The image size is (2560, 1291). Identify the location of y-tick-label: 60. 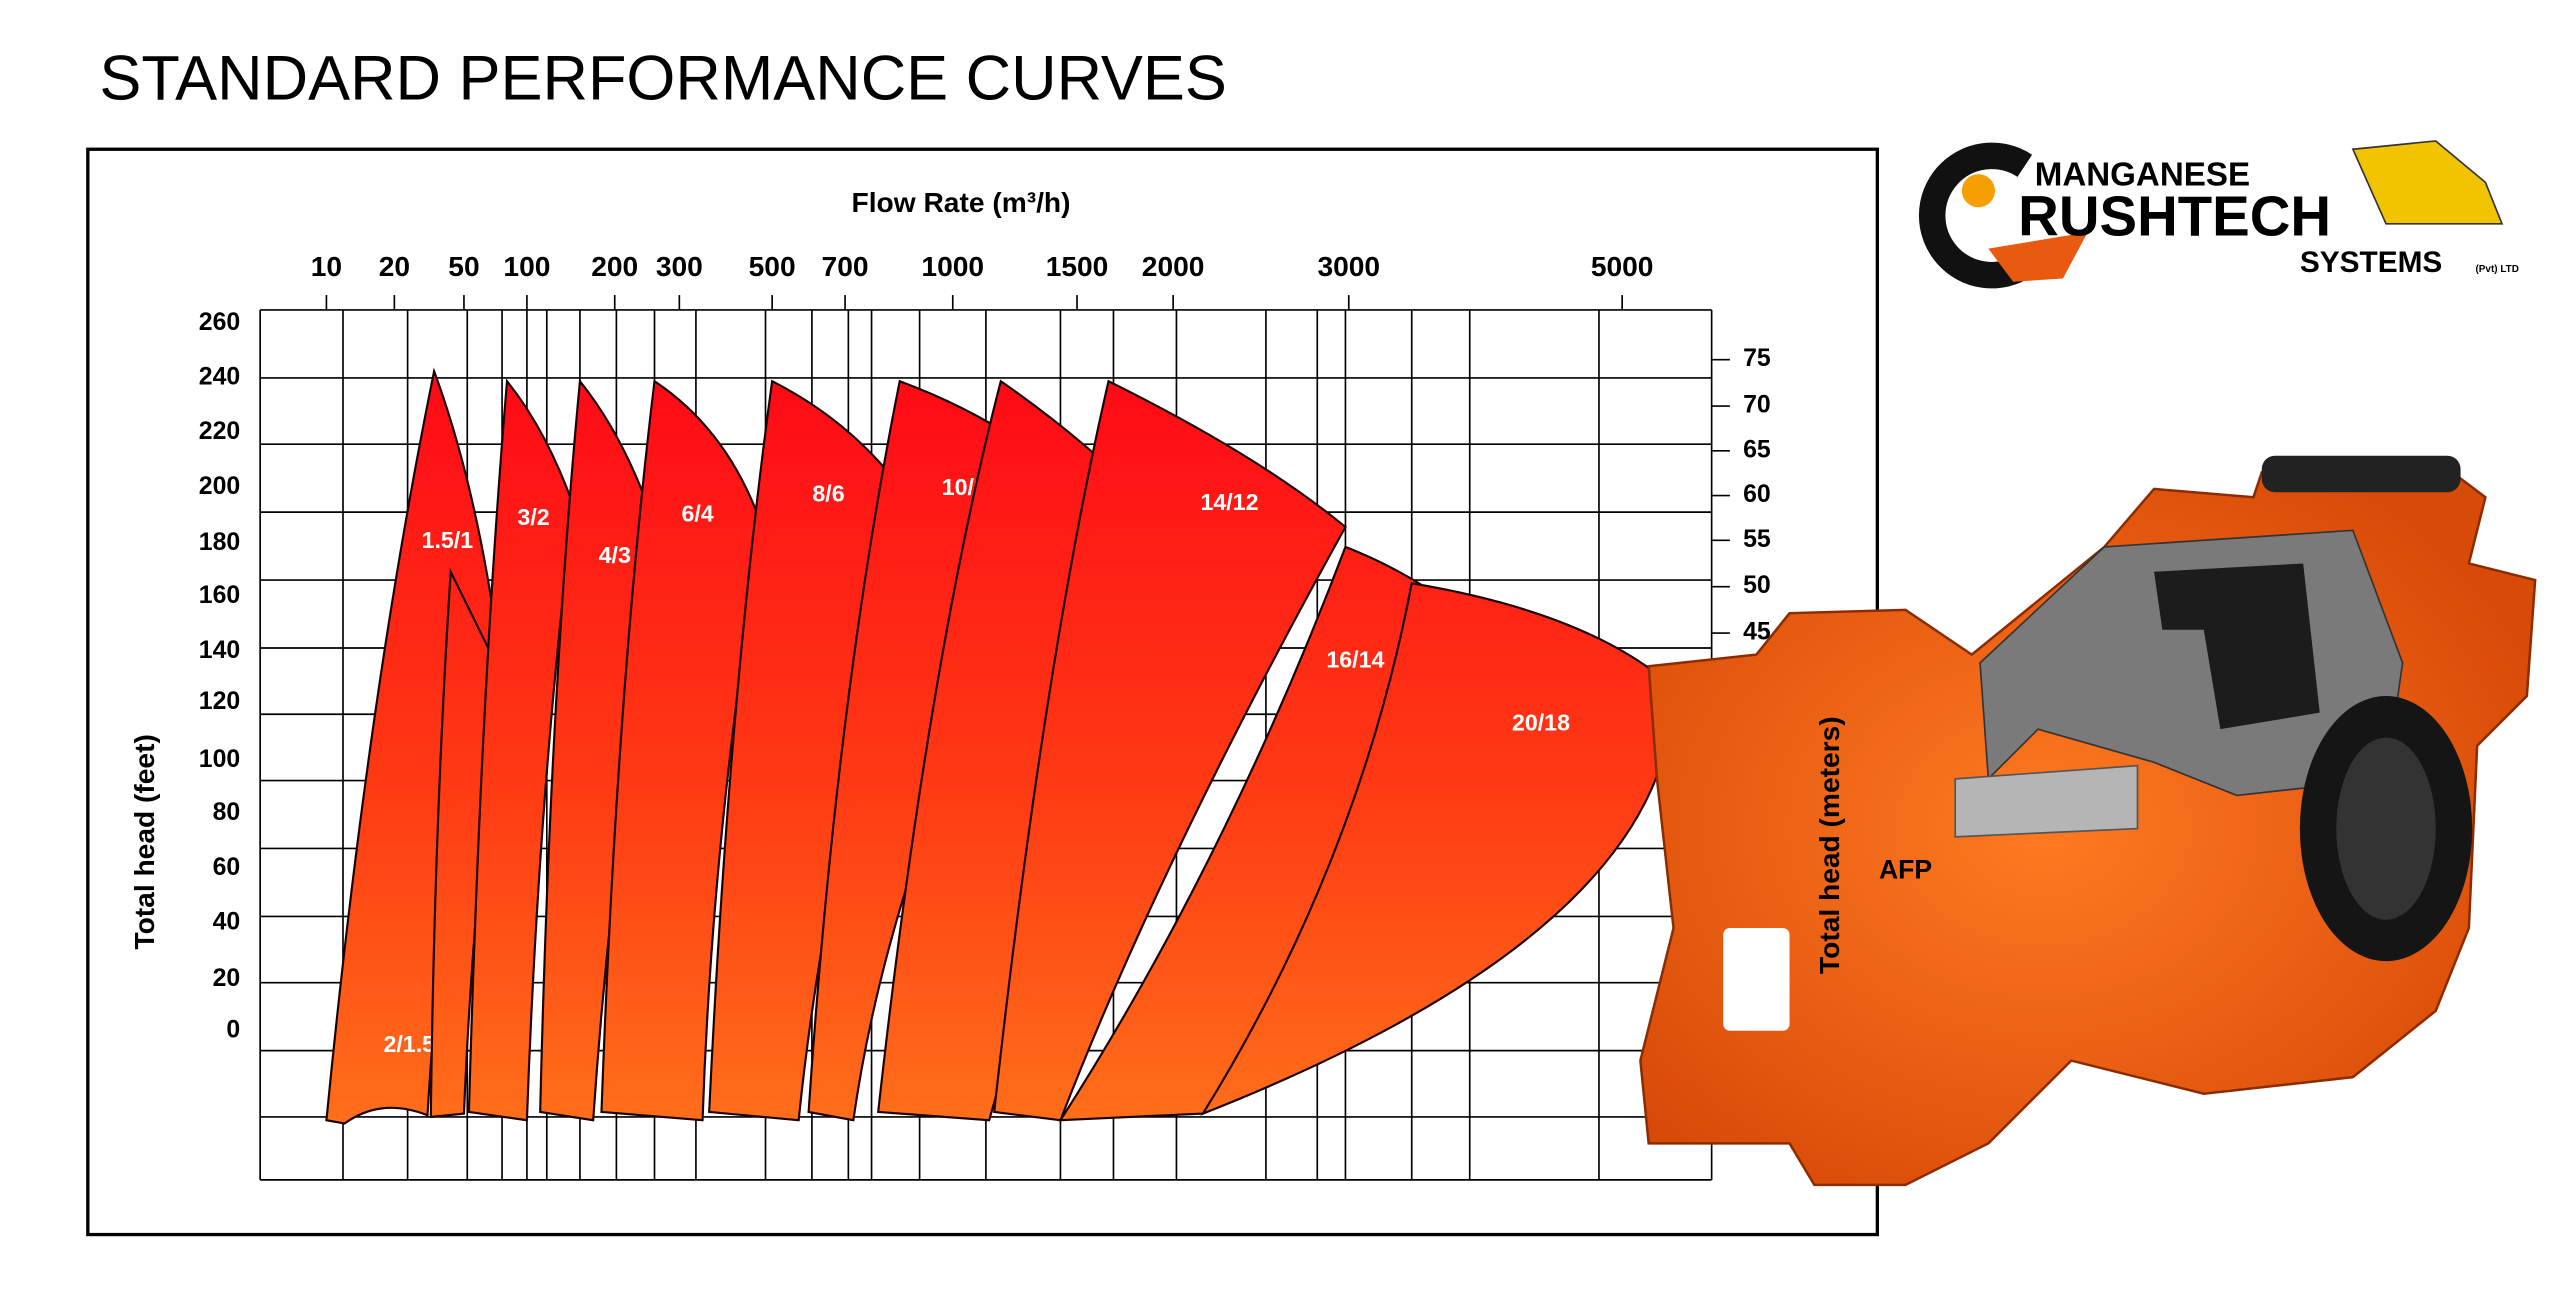
(227, 867).